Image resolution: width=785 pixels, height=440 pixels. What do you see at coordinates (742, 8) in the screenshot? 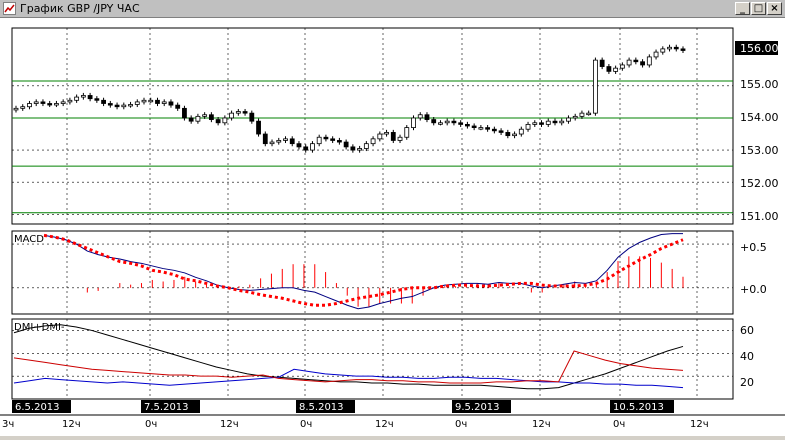
I see `minimize-button: _` at bounding box center [742, 8].